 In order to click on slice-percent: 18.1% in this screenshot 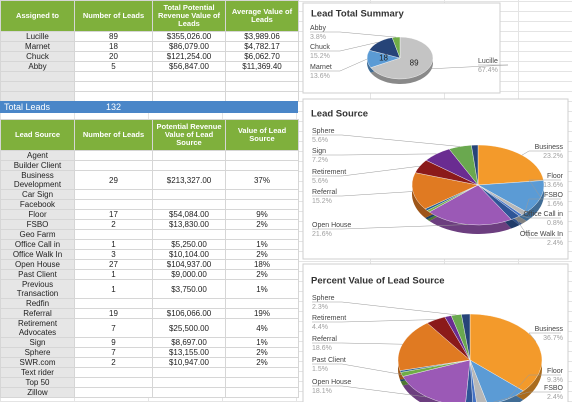, I will do `click(322, 391)`.